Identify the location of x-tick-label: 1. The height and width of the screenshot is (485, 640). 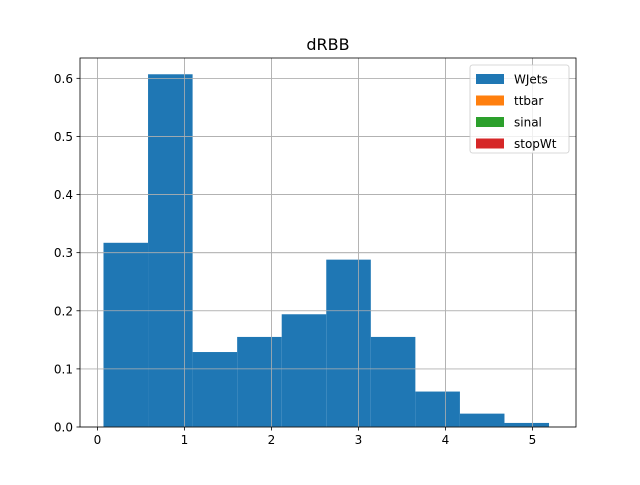
(185, 440).